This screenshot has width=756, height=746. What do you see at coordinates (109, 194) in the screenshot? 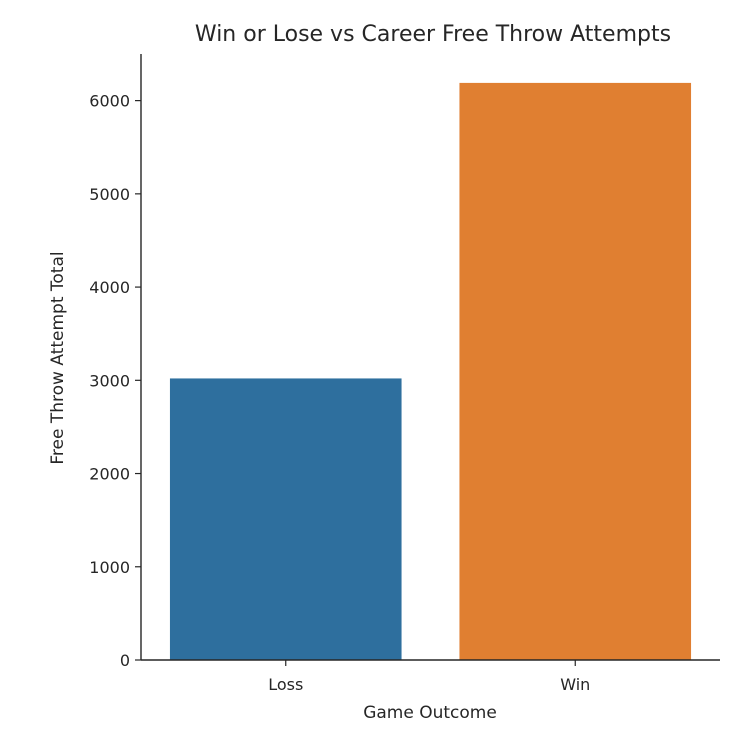
I see `y-tick-label: 5000` at bounding box center [109, 194].